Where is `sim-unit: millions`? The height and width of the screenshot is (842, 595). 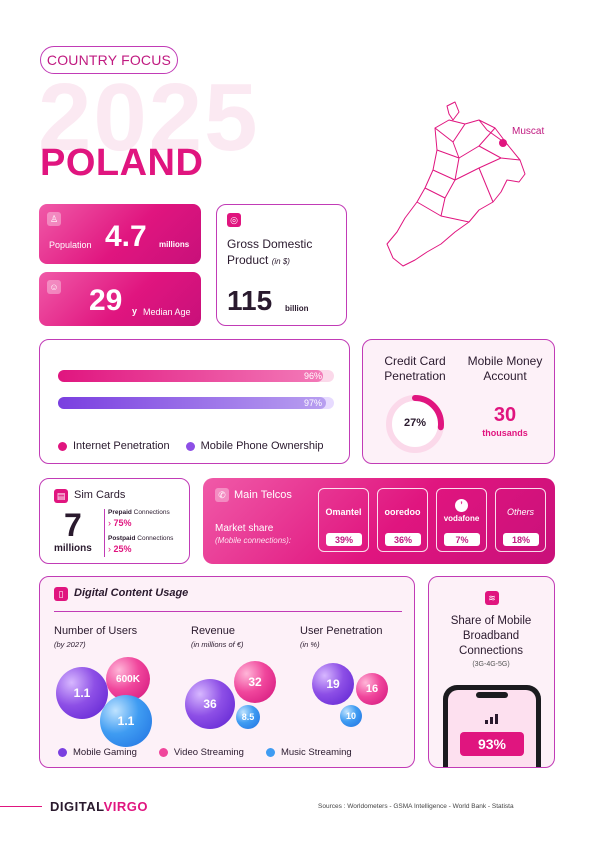
sim-unit: millions is located at coordinates (73, 548).